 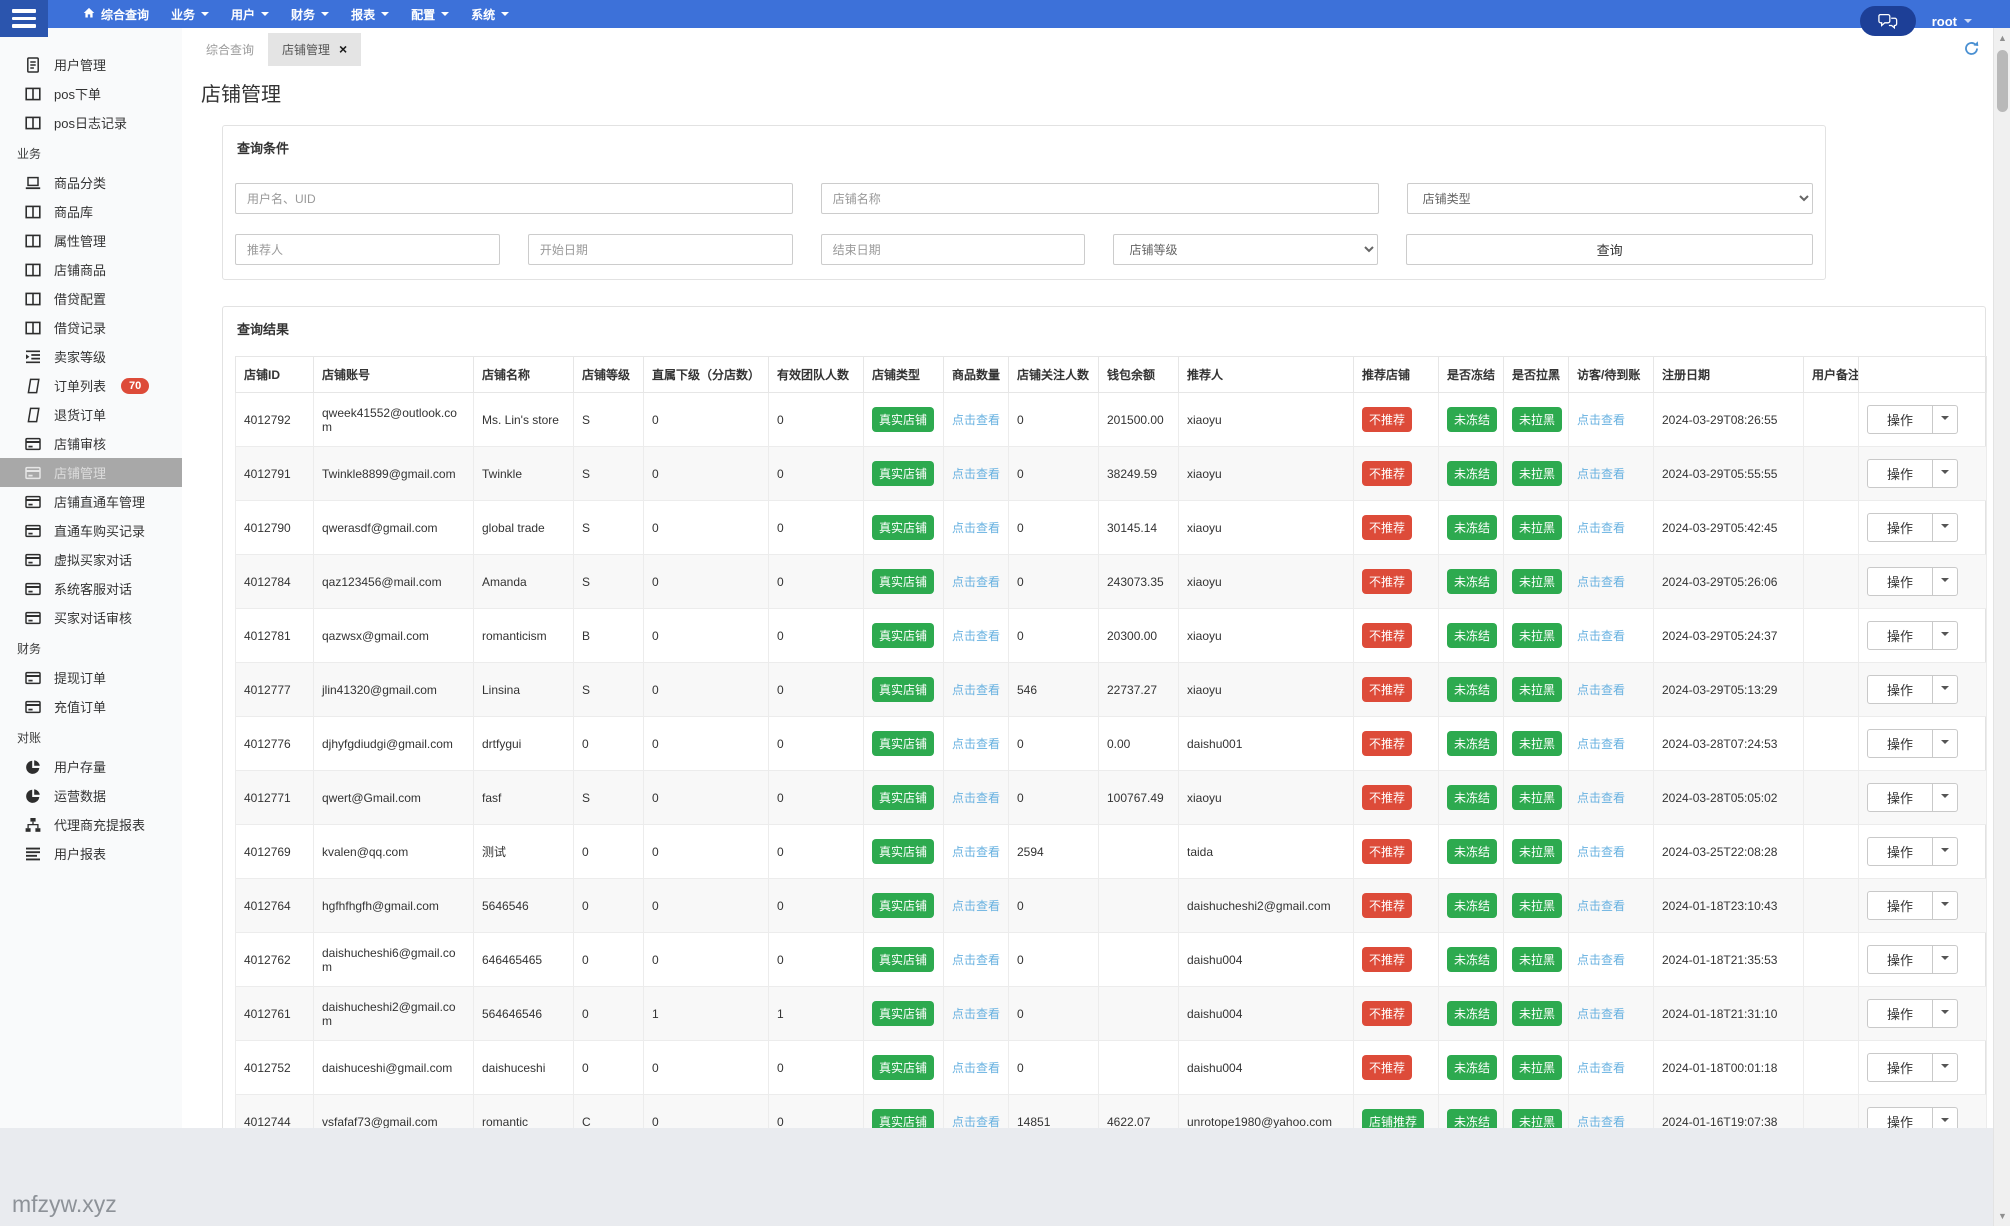 What do you see at coordinates (91, 559) in the screenshot?
I see `sidebar-item-虚拟买家对话: 虚拟买家对话` at bounding box center [91, 559].